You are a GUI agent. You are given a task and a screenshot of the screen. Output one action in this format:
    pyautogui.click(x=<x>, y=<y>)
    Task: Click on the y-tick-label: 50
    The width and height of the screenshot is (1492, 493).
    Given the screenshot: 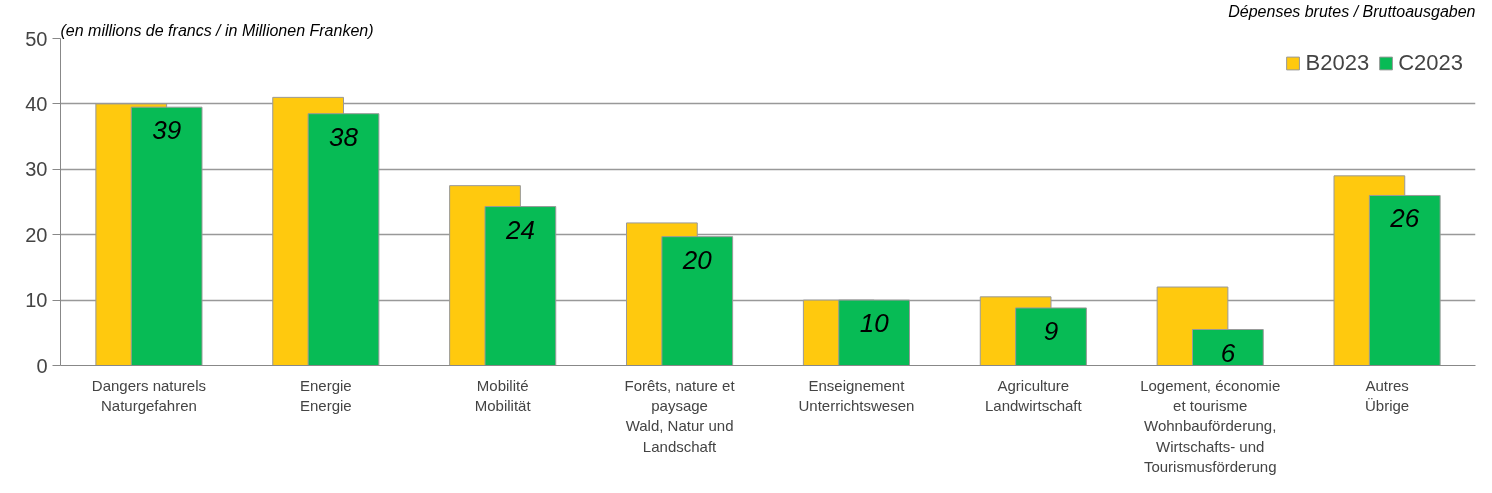 What is the action you would take?
    pyautogui.click(x=36, y=38)
    